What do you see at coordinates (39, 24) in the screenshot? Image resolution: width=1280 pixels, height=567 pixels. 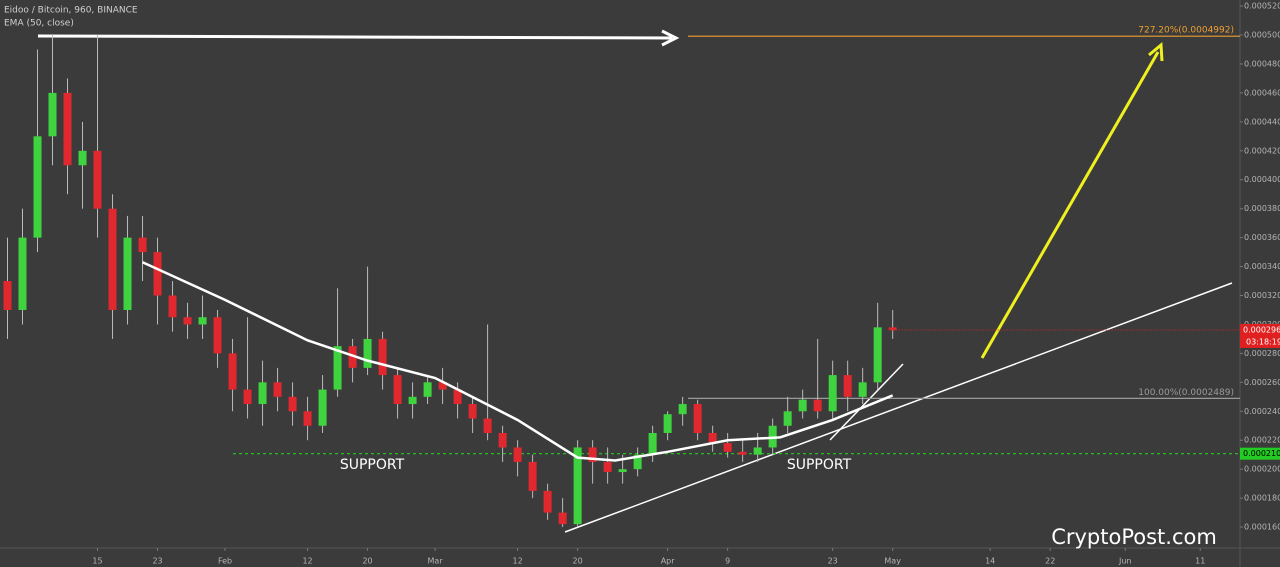 I see `indicator-label: EMA (50, close)` at bounding box center [39, 24].